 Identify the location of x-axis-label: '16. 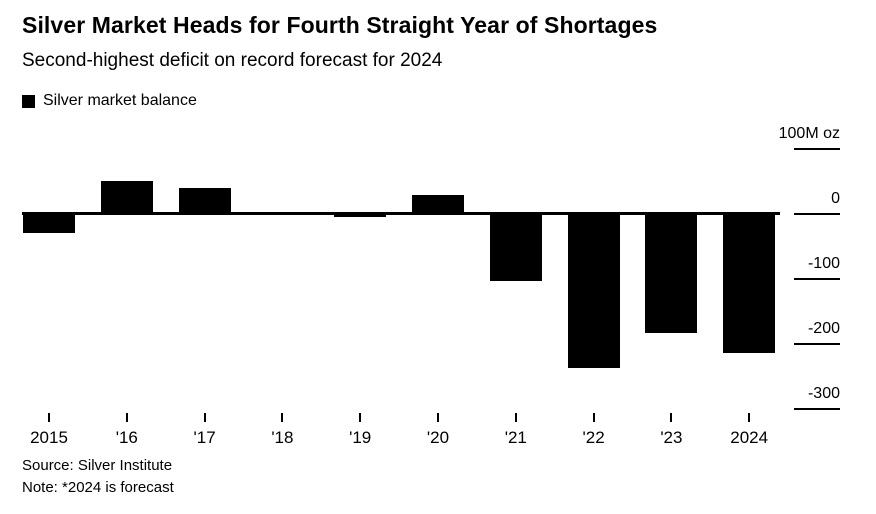
(126, 437).